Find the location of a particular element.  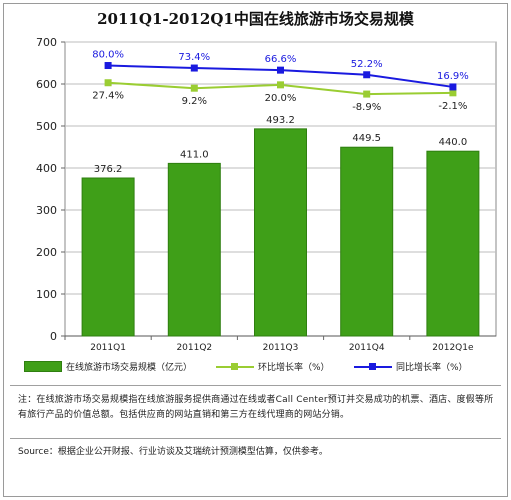

qoq-value-label: -2.1% is located at coordinates (452, 106).